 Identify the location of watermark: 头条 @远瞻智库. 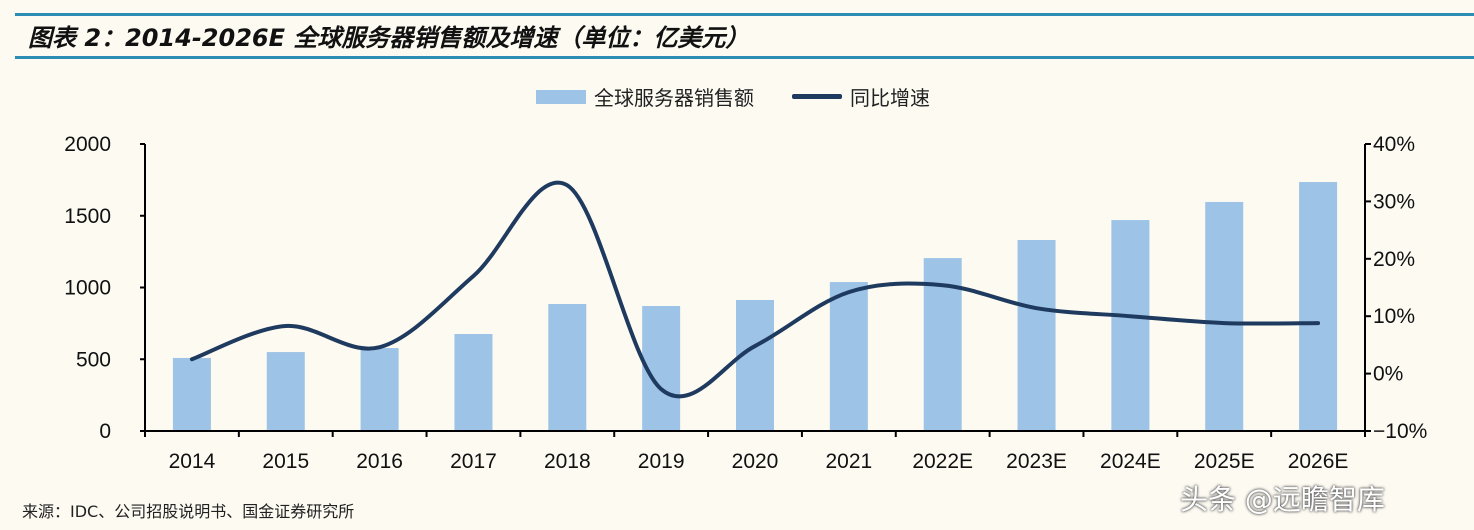
(1282, 499).